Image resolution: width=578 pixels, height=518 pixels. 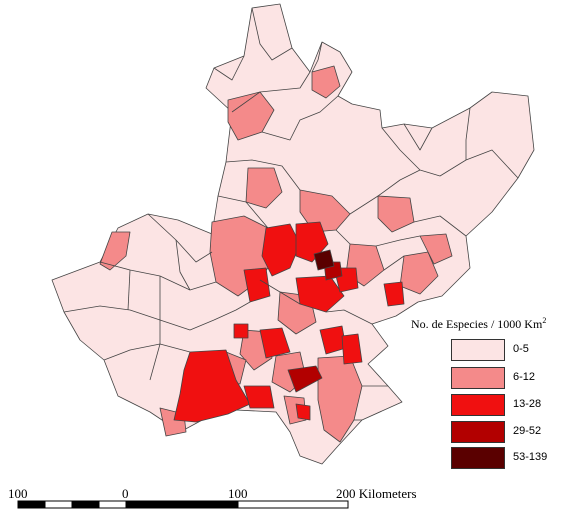 I want to click on legend-item: 29-52, so click(x=506, y=433).